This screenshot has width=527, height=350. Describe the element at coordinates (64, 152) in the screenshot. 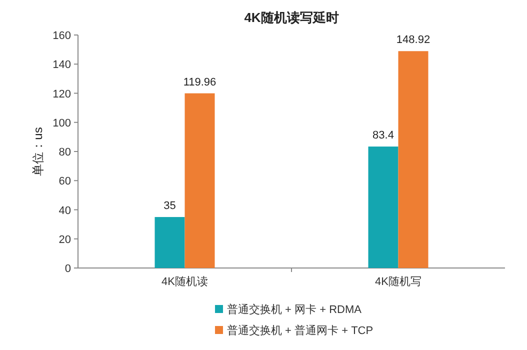

I see `y-tick-label: 80` at that location.